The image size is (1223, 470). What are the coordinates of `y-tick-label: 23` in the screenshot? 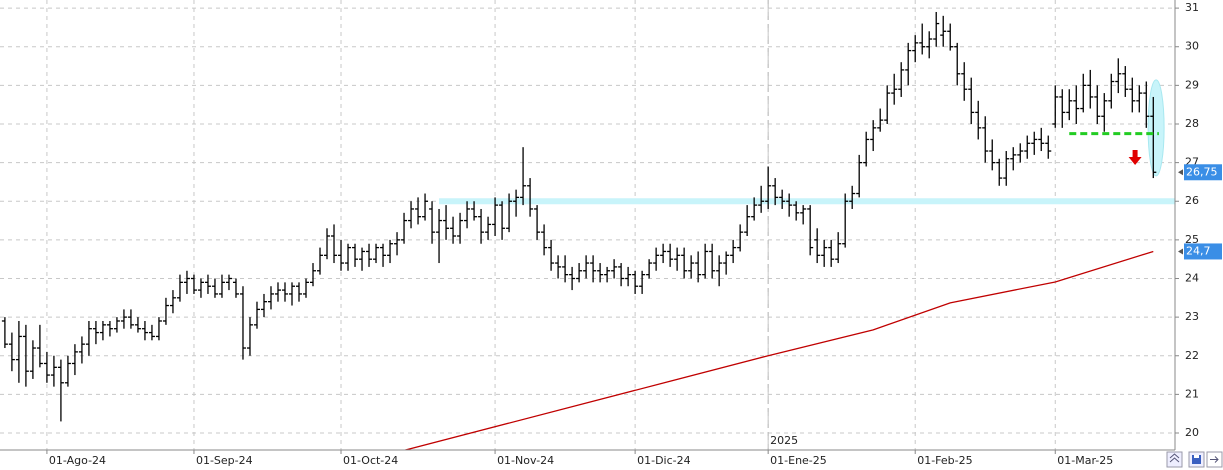 It's located at (1192, 316).